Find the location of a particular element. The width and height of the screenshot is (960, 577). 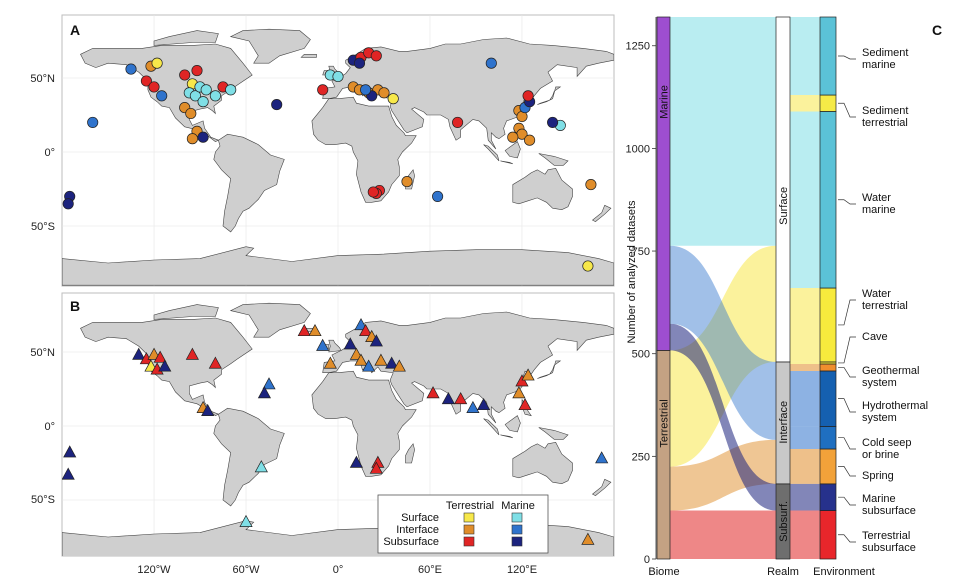

stratum-label-marine: Marine is located at coordinates (665, 102).